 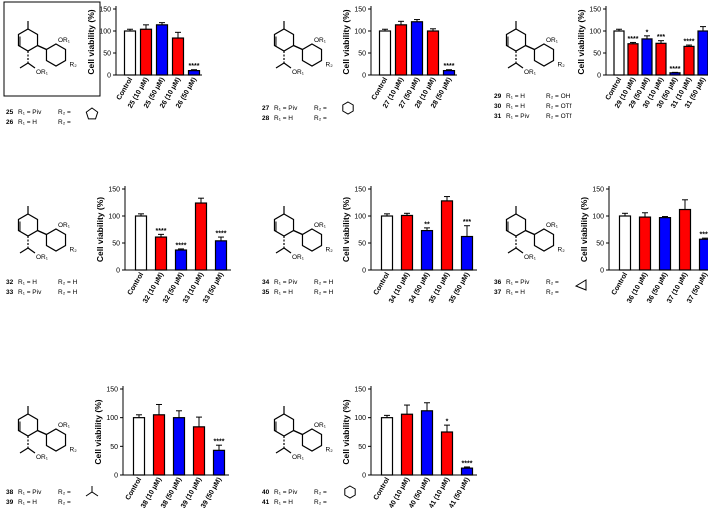 What do you see at coordinates (173, 288) in the screenshot?
I see `category-label: 32 (50 μM)` at bounding box center [173, 288].